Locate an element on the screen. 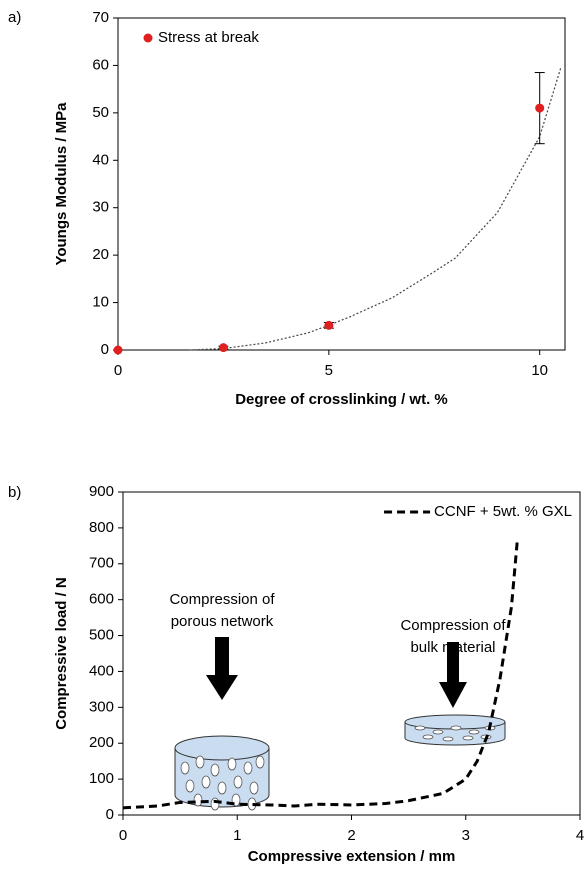 Image resolution: width=587 pixels, height=873 pixels. y-tick-label: 300 is located at coordinates (101, 706).